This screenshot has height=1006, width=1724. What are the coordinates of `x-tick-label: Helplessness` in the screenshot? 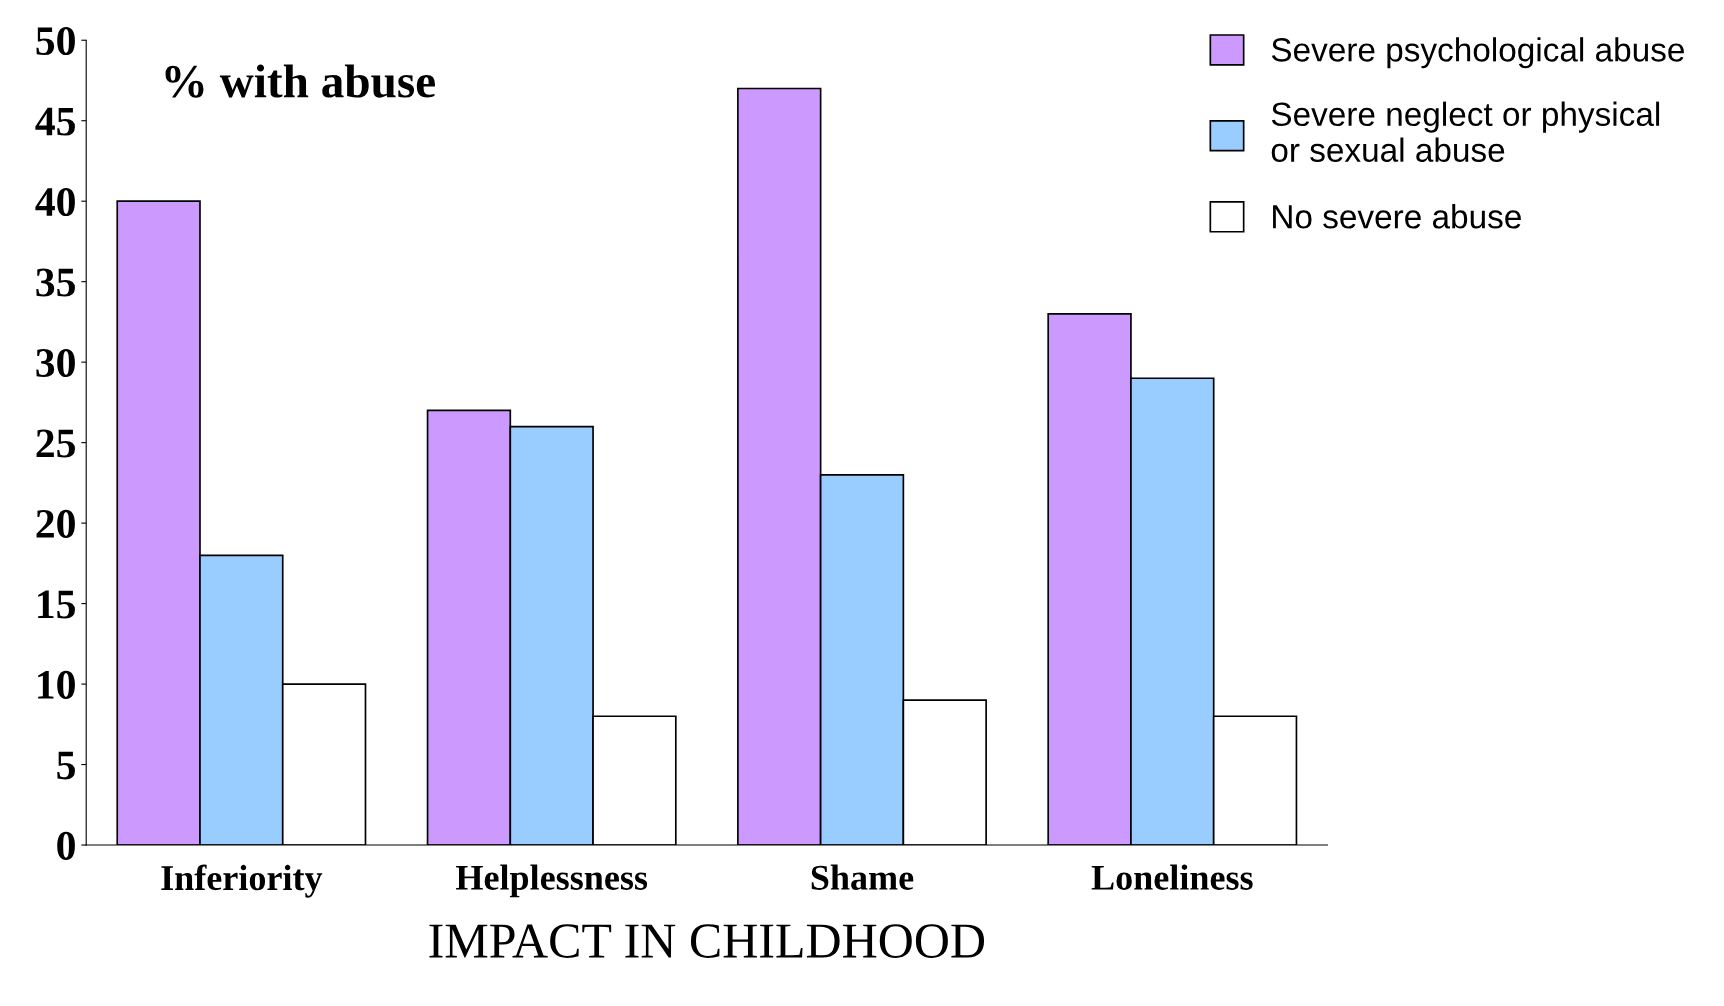 It's located at (551, 881).